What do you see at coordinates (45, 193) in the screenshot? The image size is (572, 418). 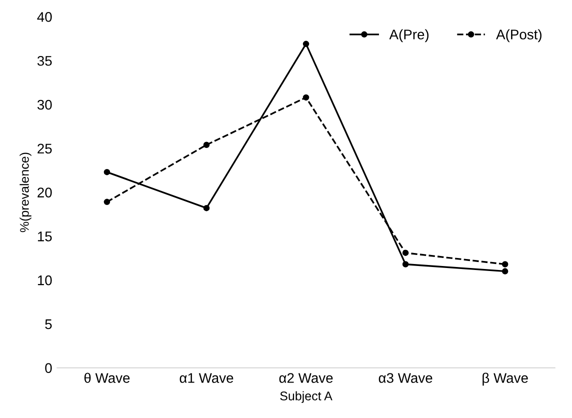 I see `y-tick-label: 20` at bounding box center [45, 193].